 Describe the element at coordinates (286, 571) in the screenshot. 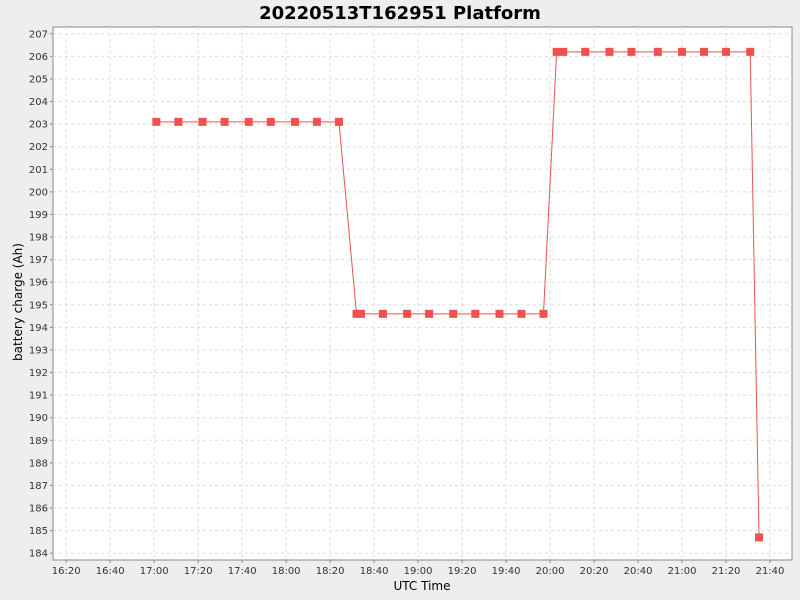

I see `x-tick-label: 18:00` at that location.